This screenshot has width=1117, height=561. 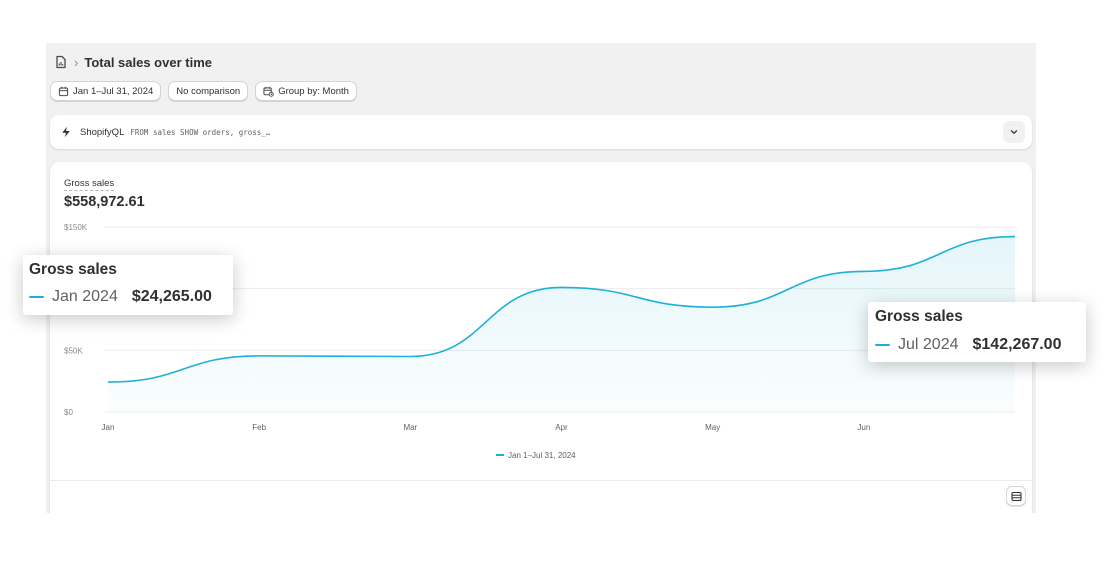 I want to click on date-range-label: Jan 1–Jul 31, 2024, so click(x=113, y=91).